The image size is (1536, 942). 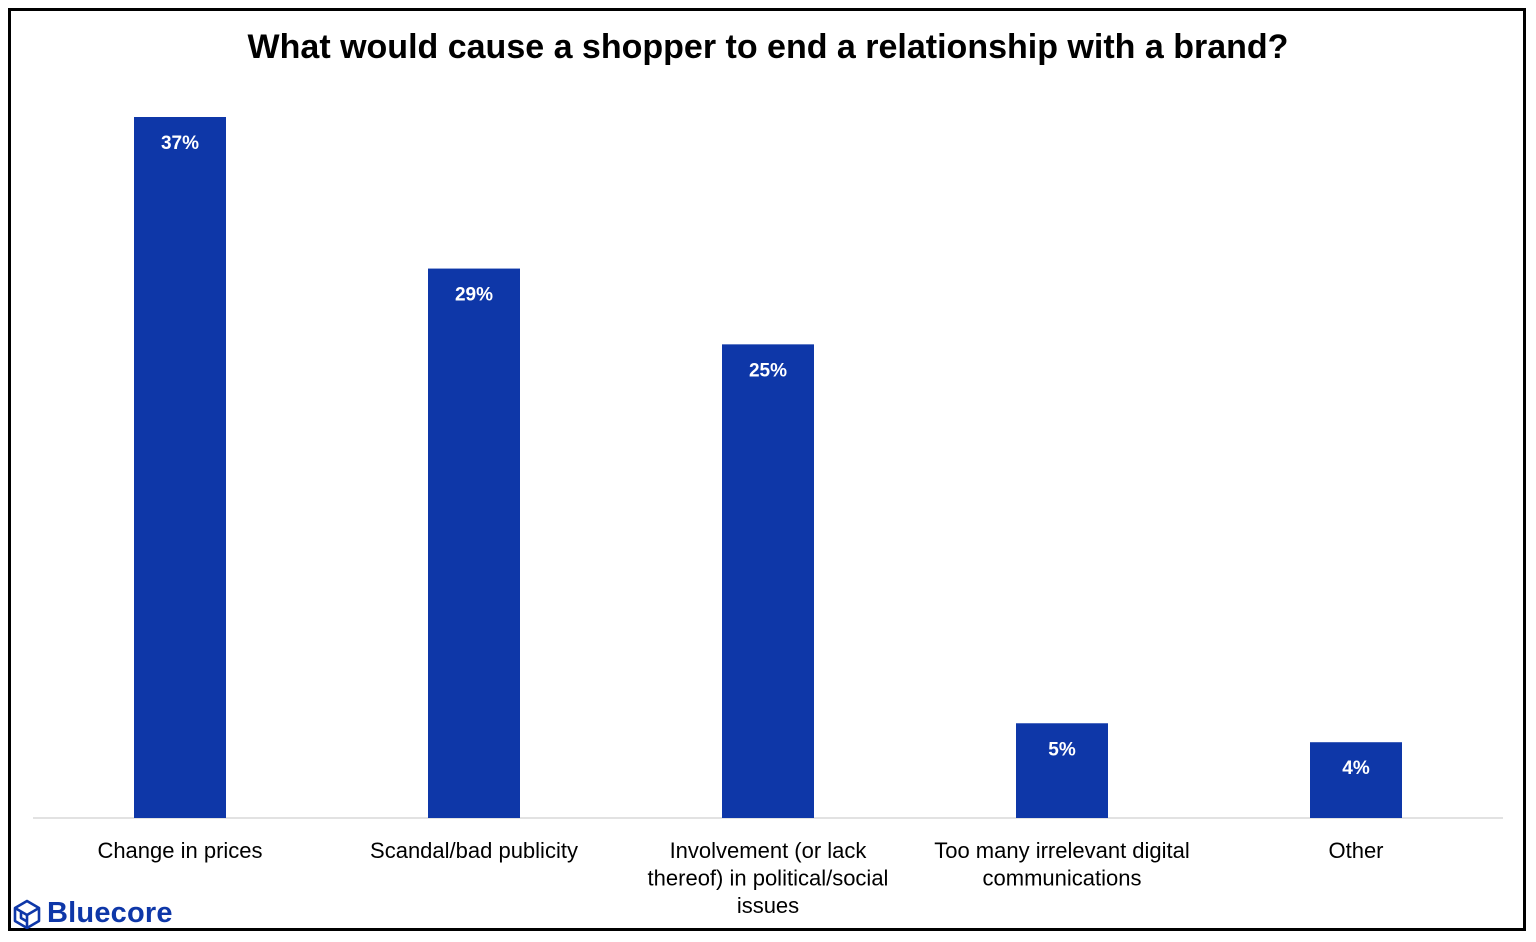 I want to click on data-label: 25%, so click(x=768, y=370).